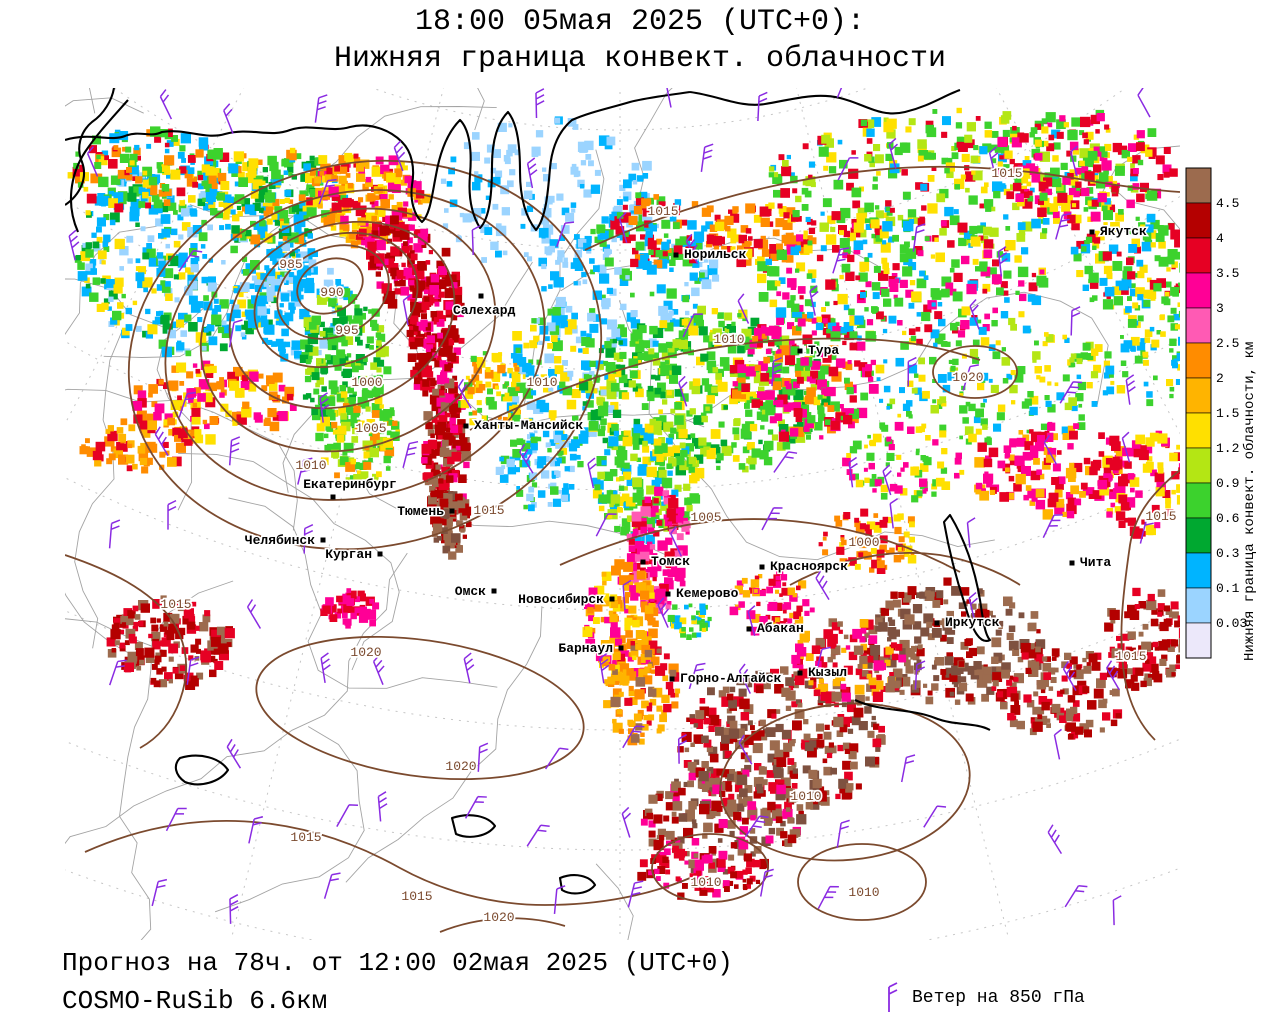 The image size is (1280, 1024). I want to click on city-label: Красноярск, so click(809, 566).